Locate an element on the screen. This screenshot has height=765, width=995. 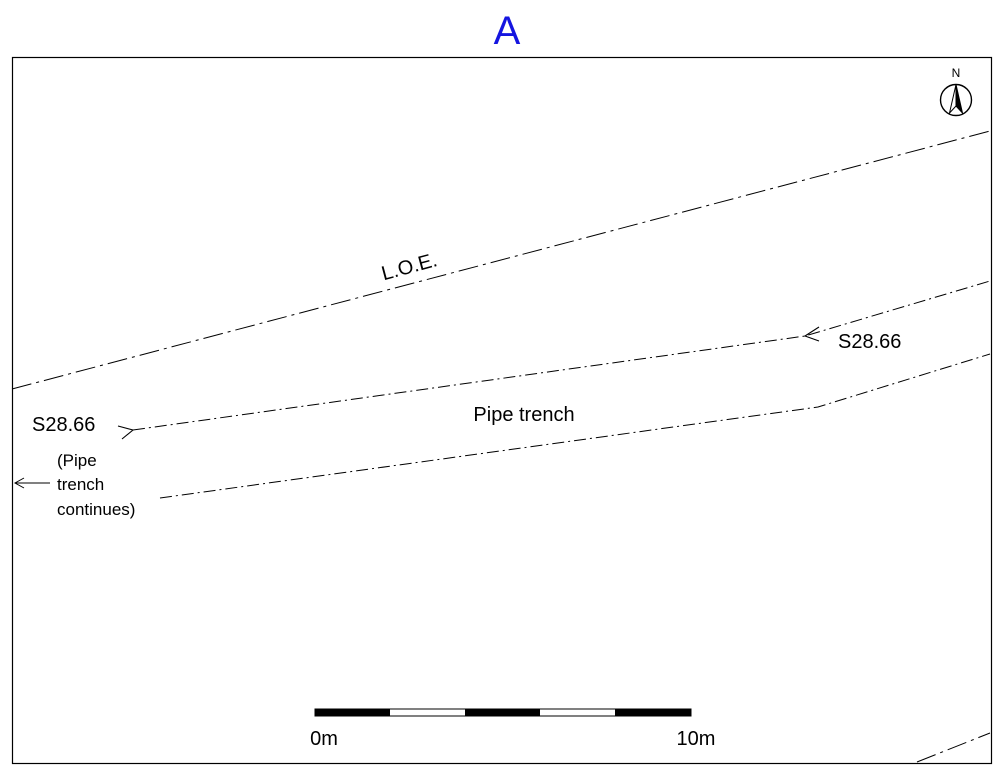
note-line: (Pipe is located at coordinates (77, 460).